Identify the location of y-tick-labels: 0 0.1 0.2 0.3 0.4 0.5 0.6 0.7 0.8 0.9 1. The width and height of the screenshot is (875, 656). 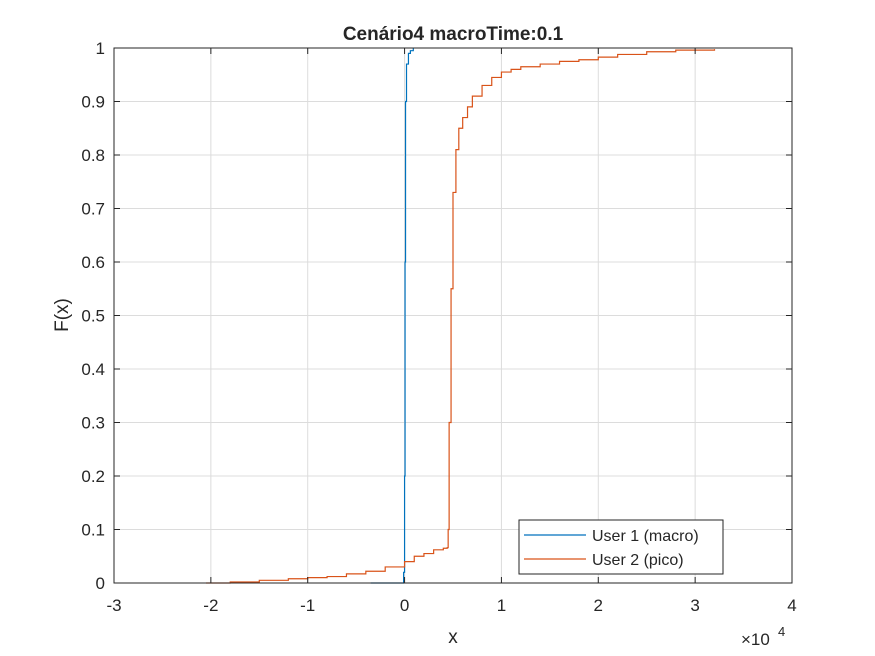
(93, 316).